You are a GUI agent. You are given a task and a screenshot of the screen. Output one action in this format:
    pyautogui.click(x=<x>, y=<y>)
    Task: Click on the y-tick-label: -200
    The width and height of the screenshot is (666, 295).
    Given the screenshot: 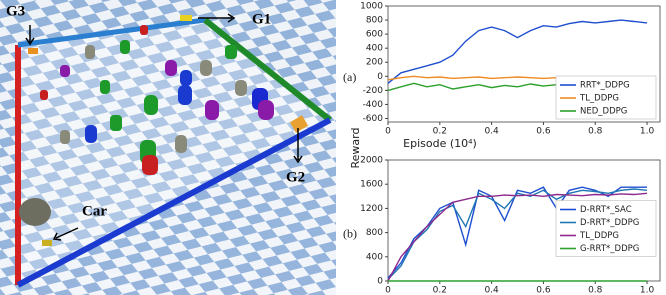 What is the action you would take?
    pyautogui.click(x=373, y=91)
    